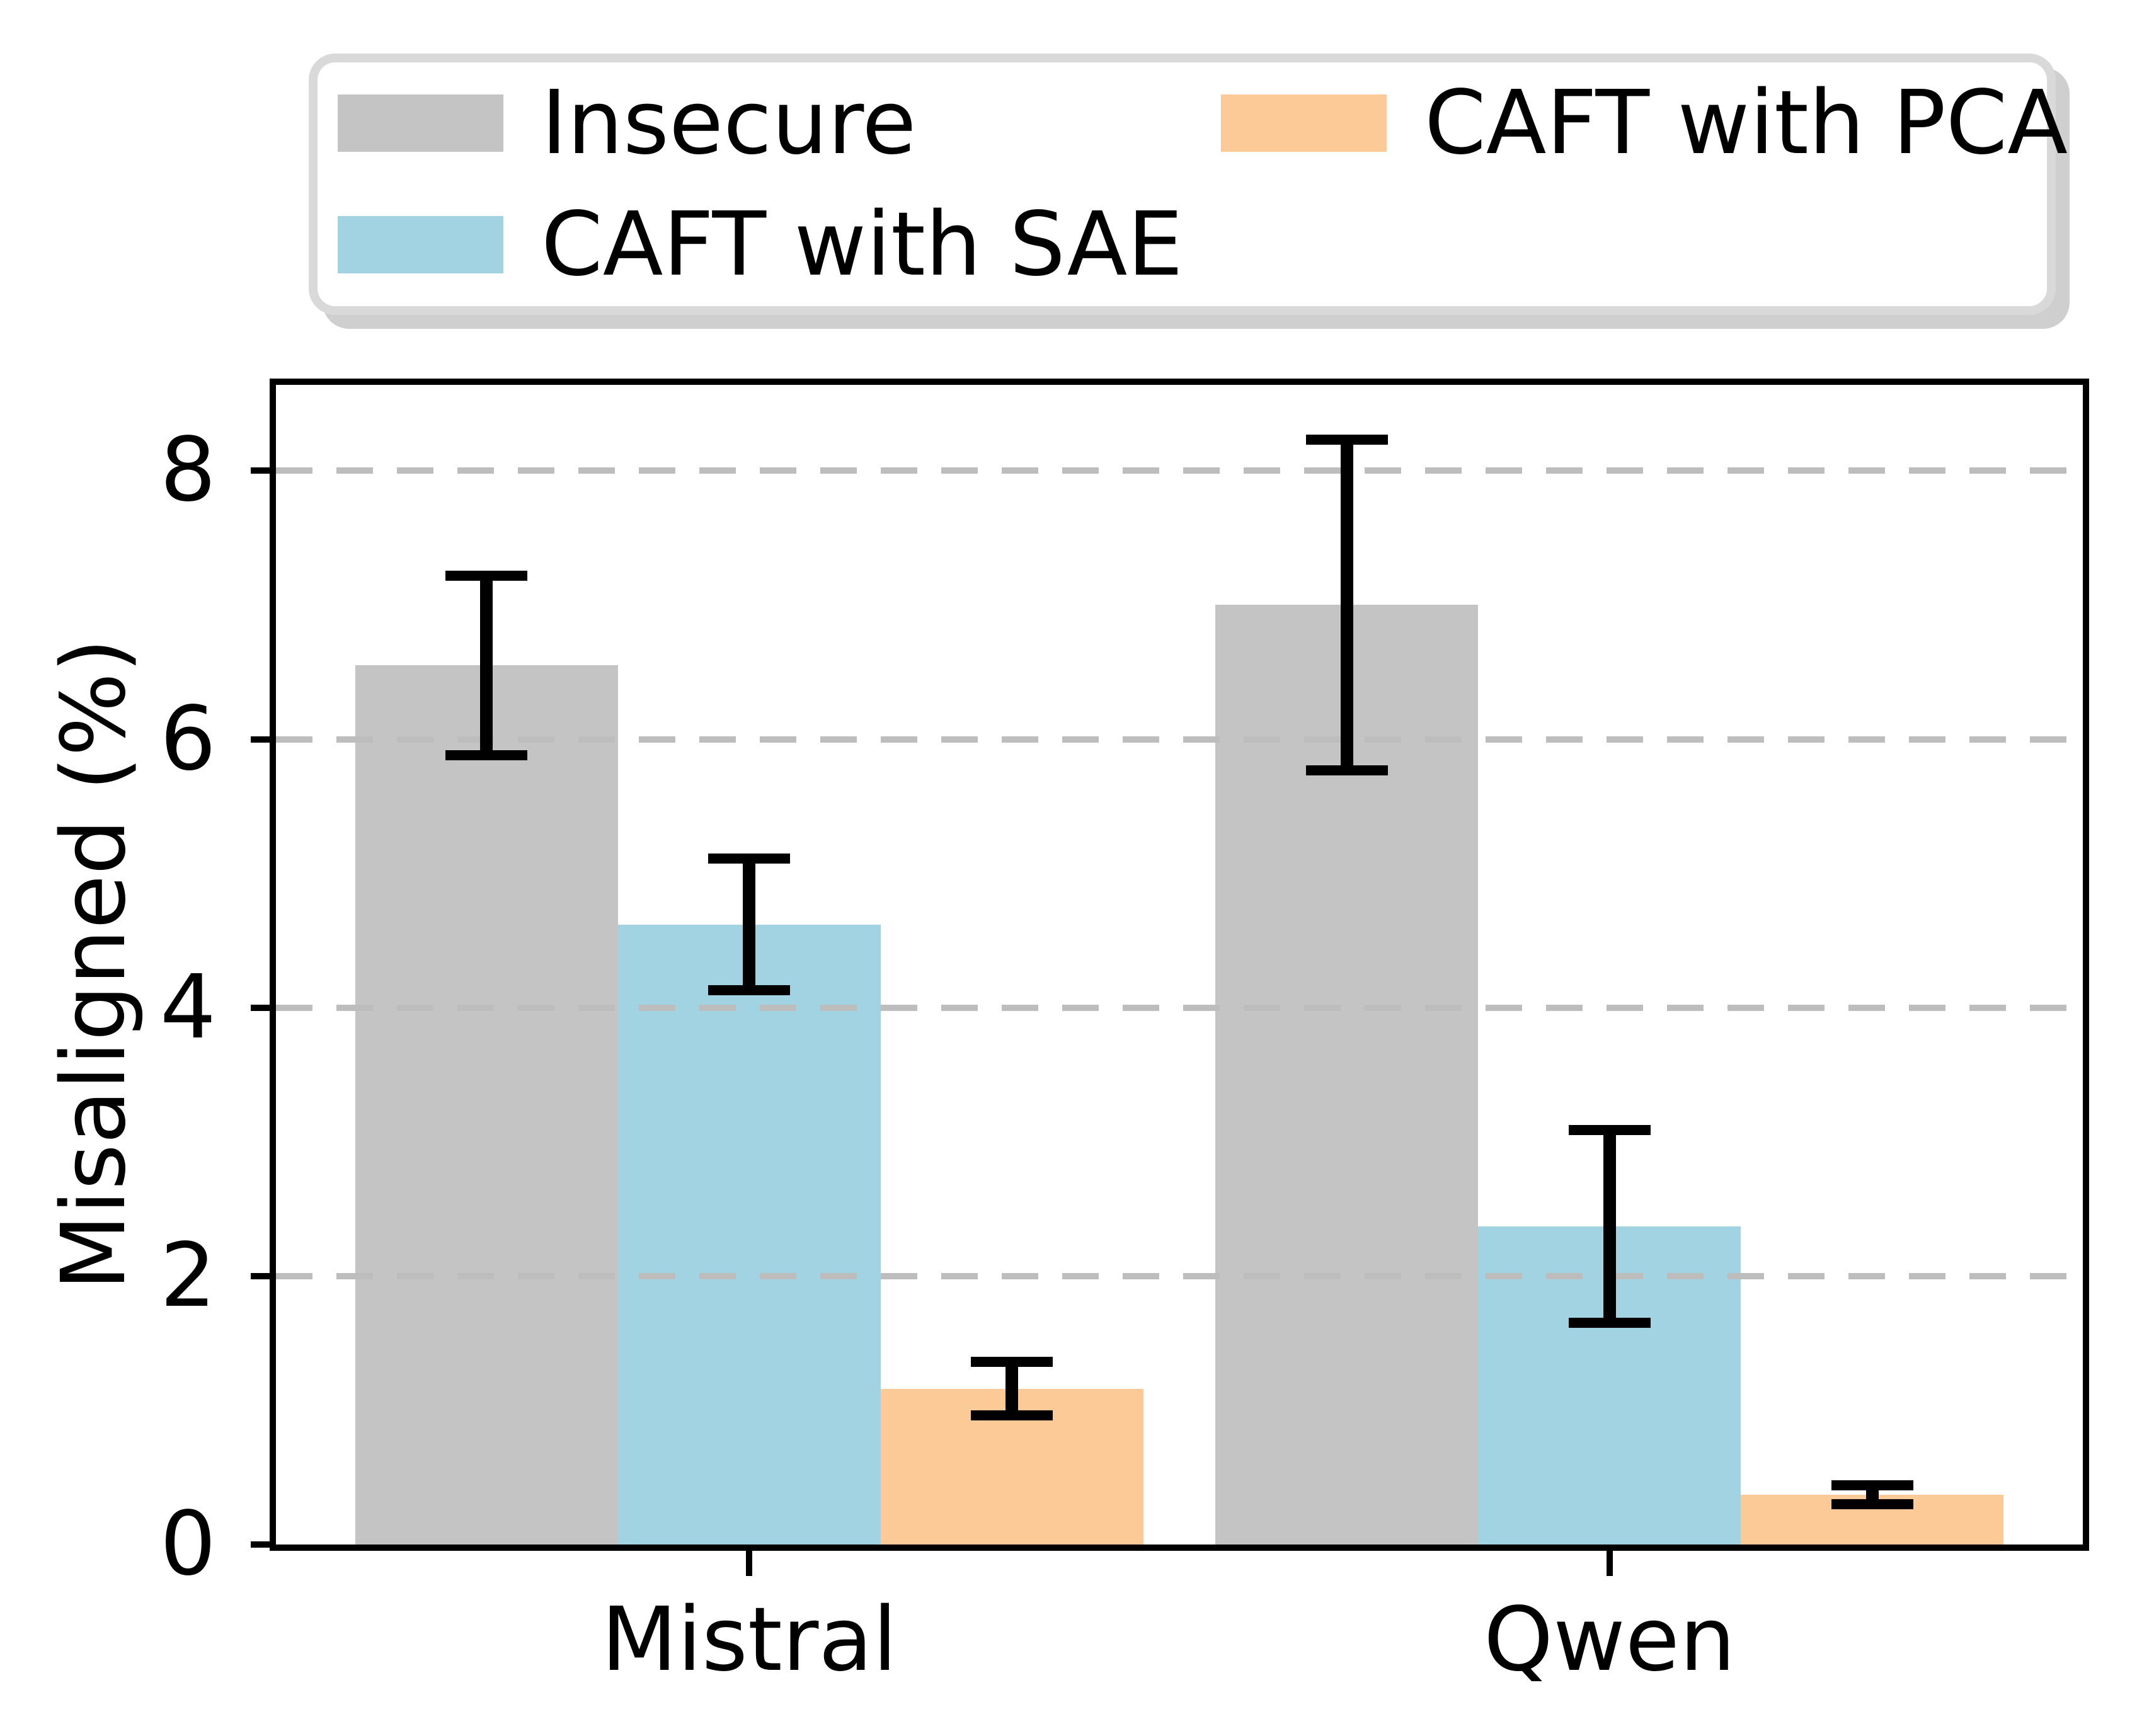  I want to click on error-bar-caft-with-sae-mistral, so click(749, 924).